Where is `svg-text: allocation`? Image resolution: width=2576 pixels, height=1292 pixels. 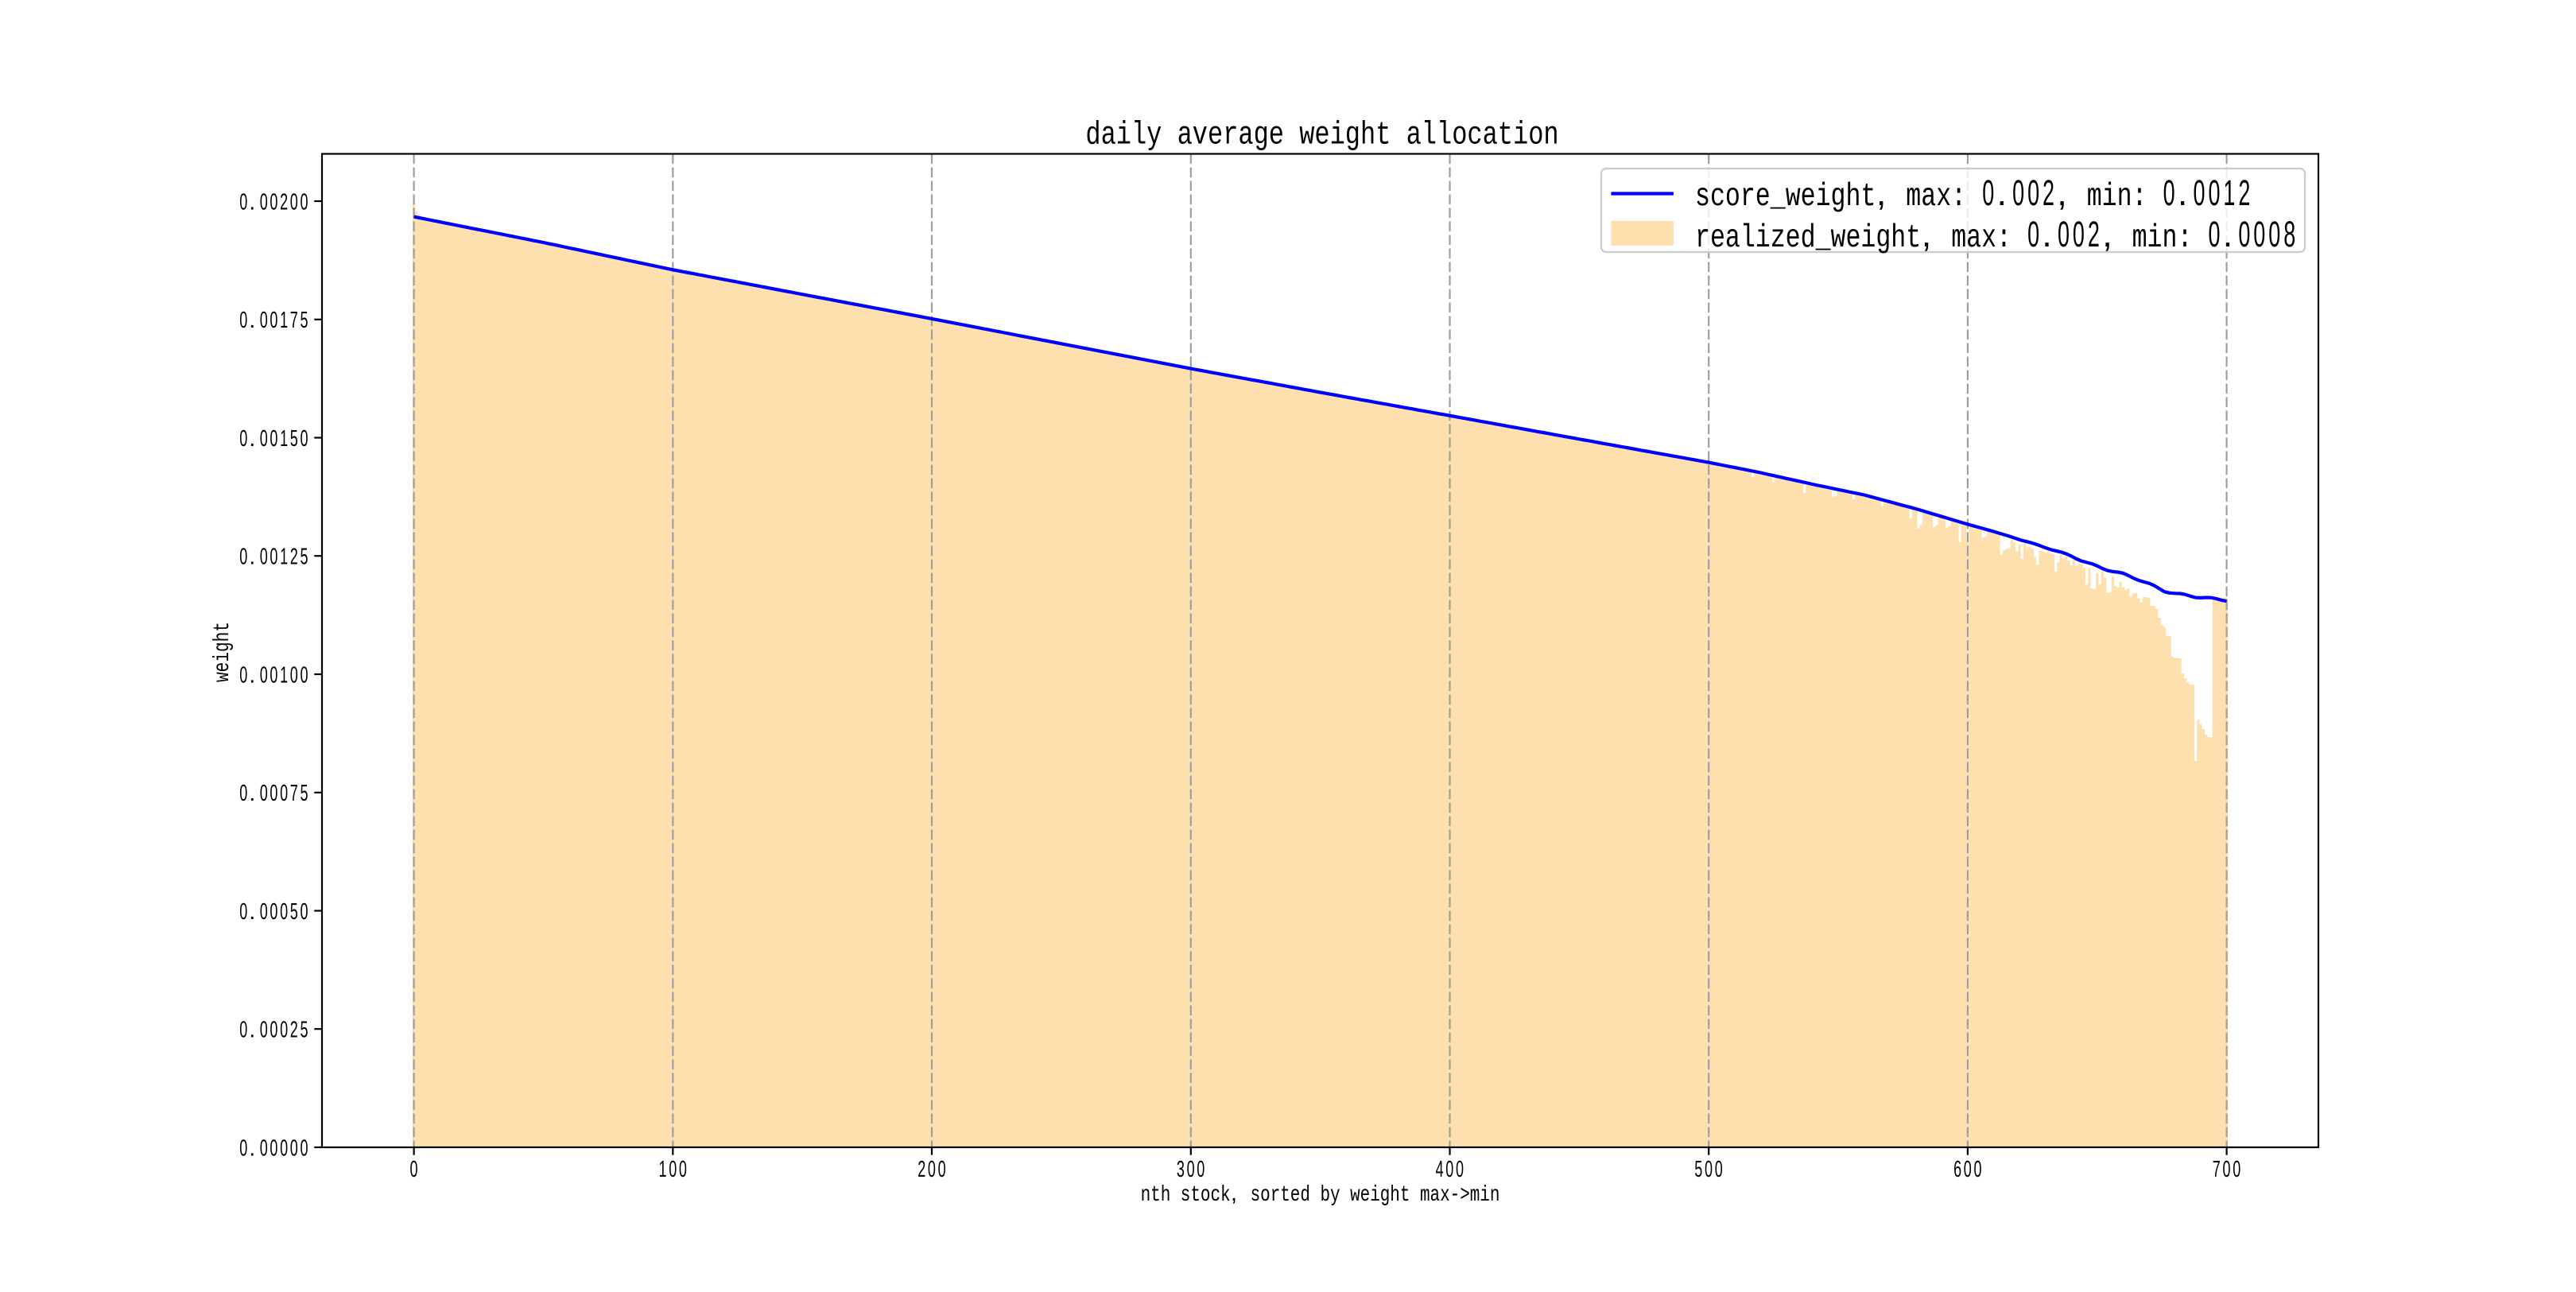 svg-text: allocation is located at coordinates (1483, 135).